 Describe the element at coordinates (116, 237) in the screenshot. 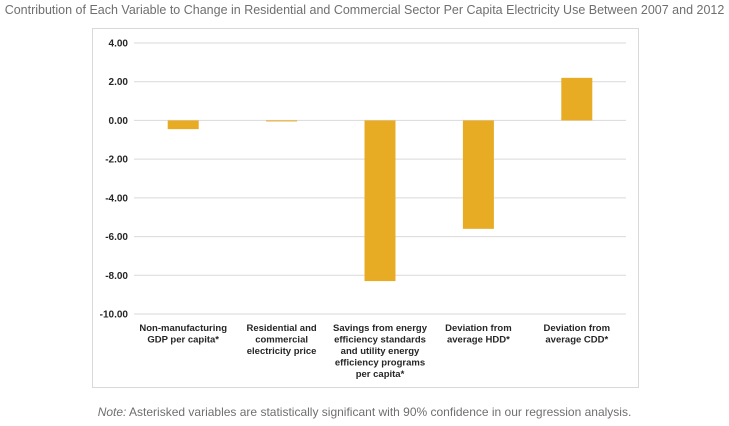

I see `y-tick-label: -6.00` at that location.